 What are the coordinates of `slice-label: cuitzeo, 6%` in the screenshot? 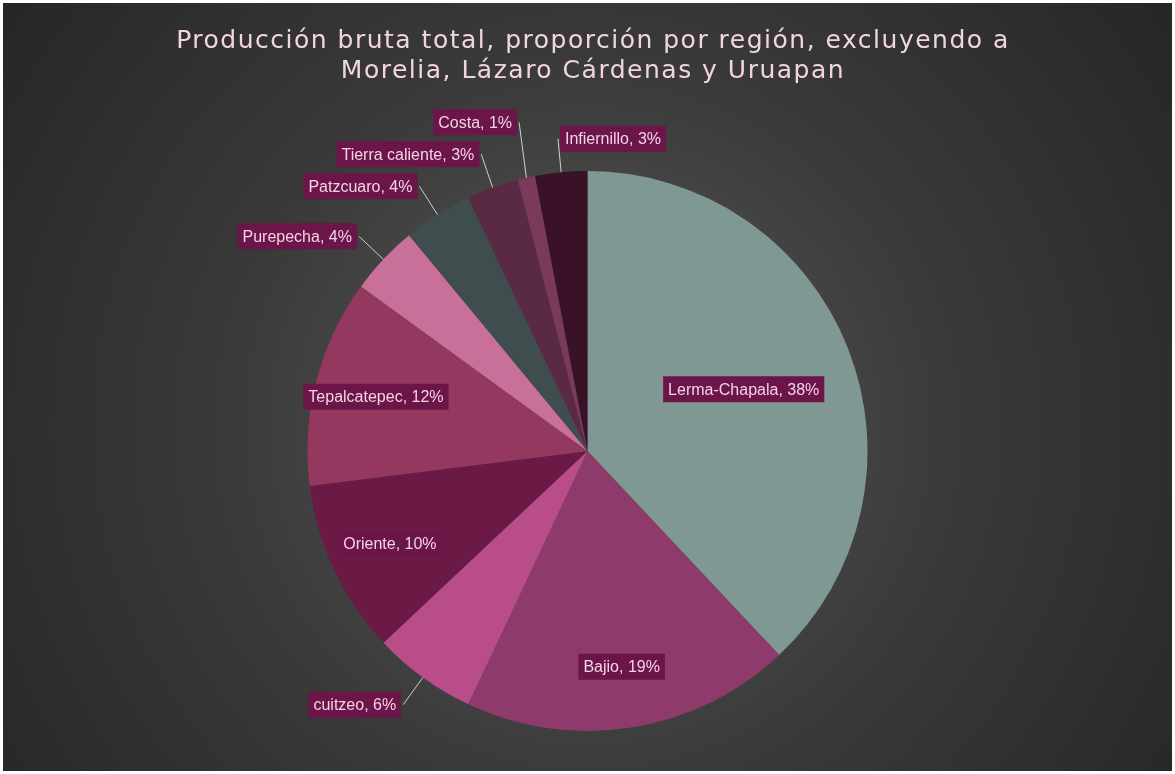 It's located at (355, 705).